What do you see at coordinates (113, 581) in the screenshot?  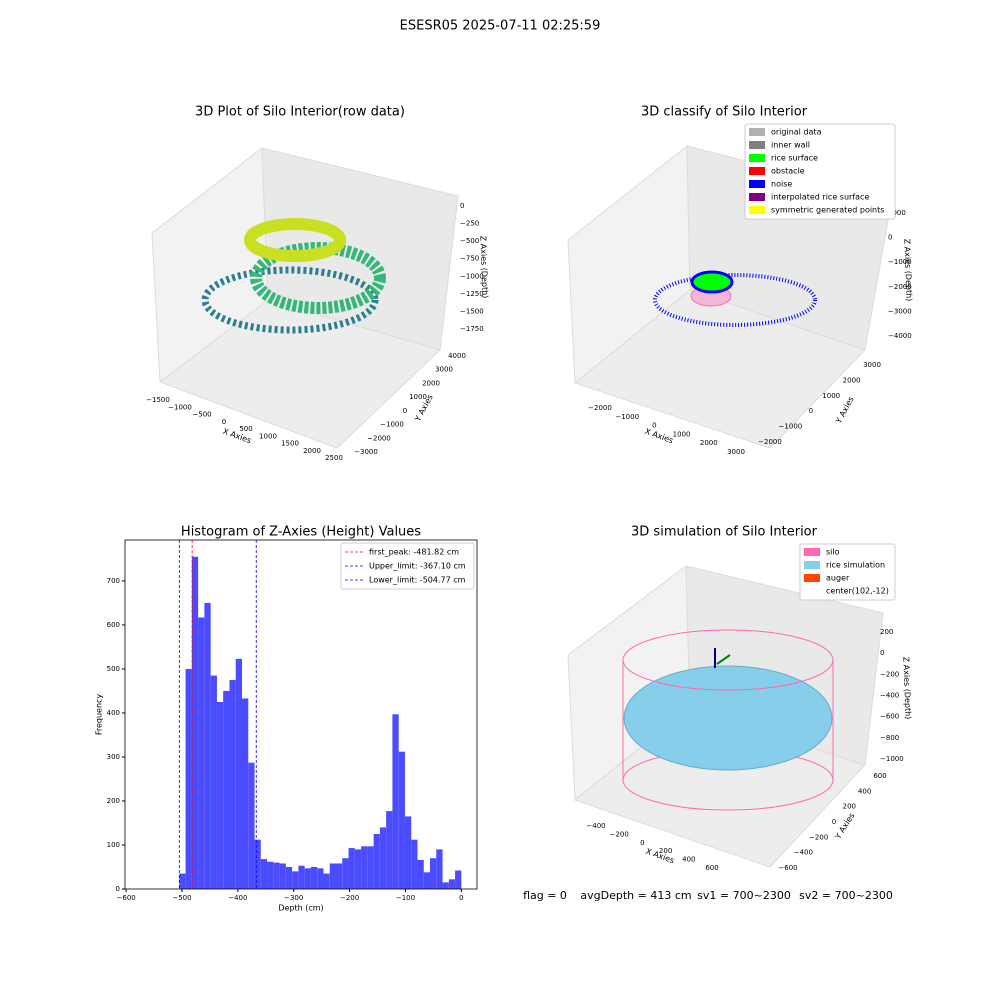 I see `y-tick-label: 700` at bounding box center [113, 581].